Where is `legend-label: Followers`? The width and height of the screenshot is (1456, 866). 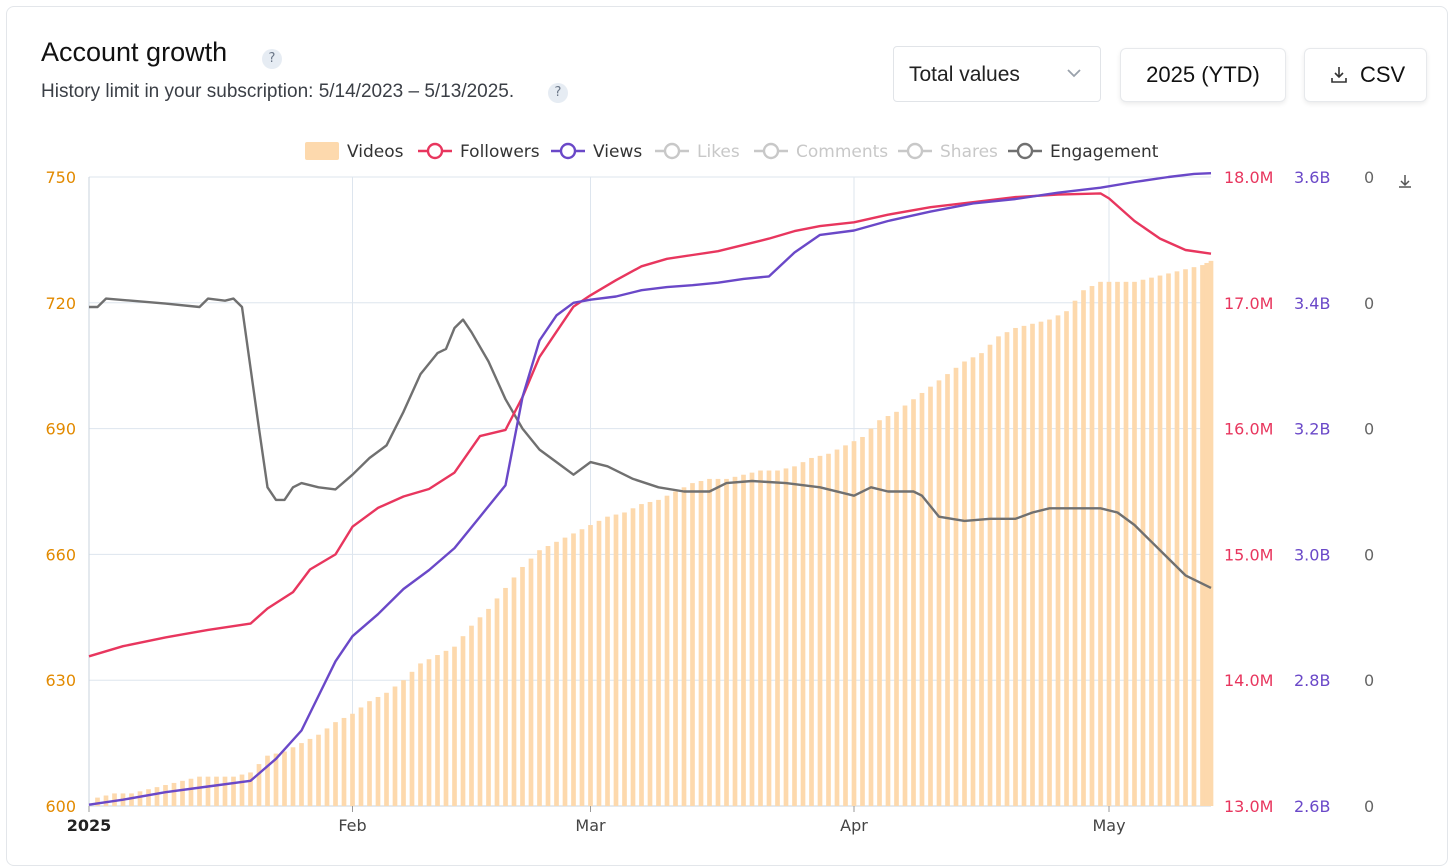
legend-label: Followers is located at coordinates (500, 152).